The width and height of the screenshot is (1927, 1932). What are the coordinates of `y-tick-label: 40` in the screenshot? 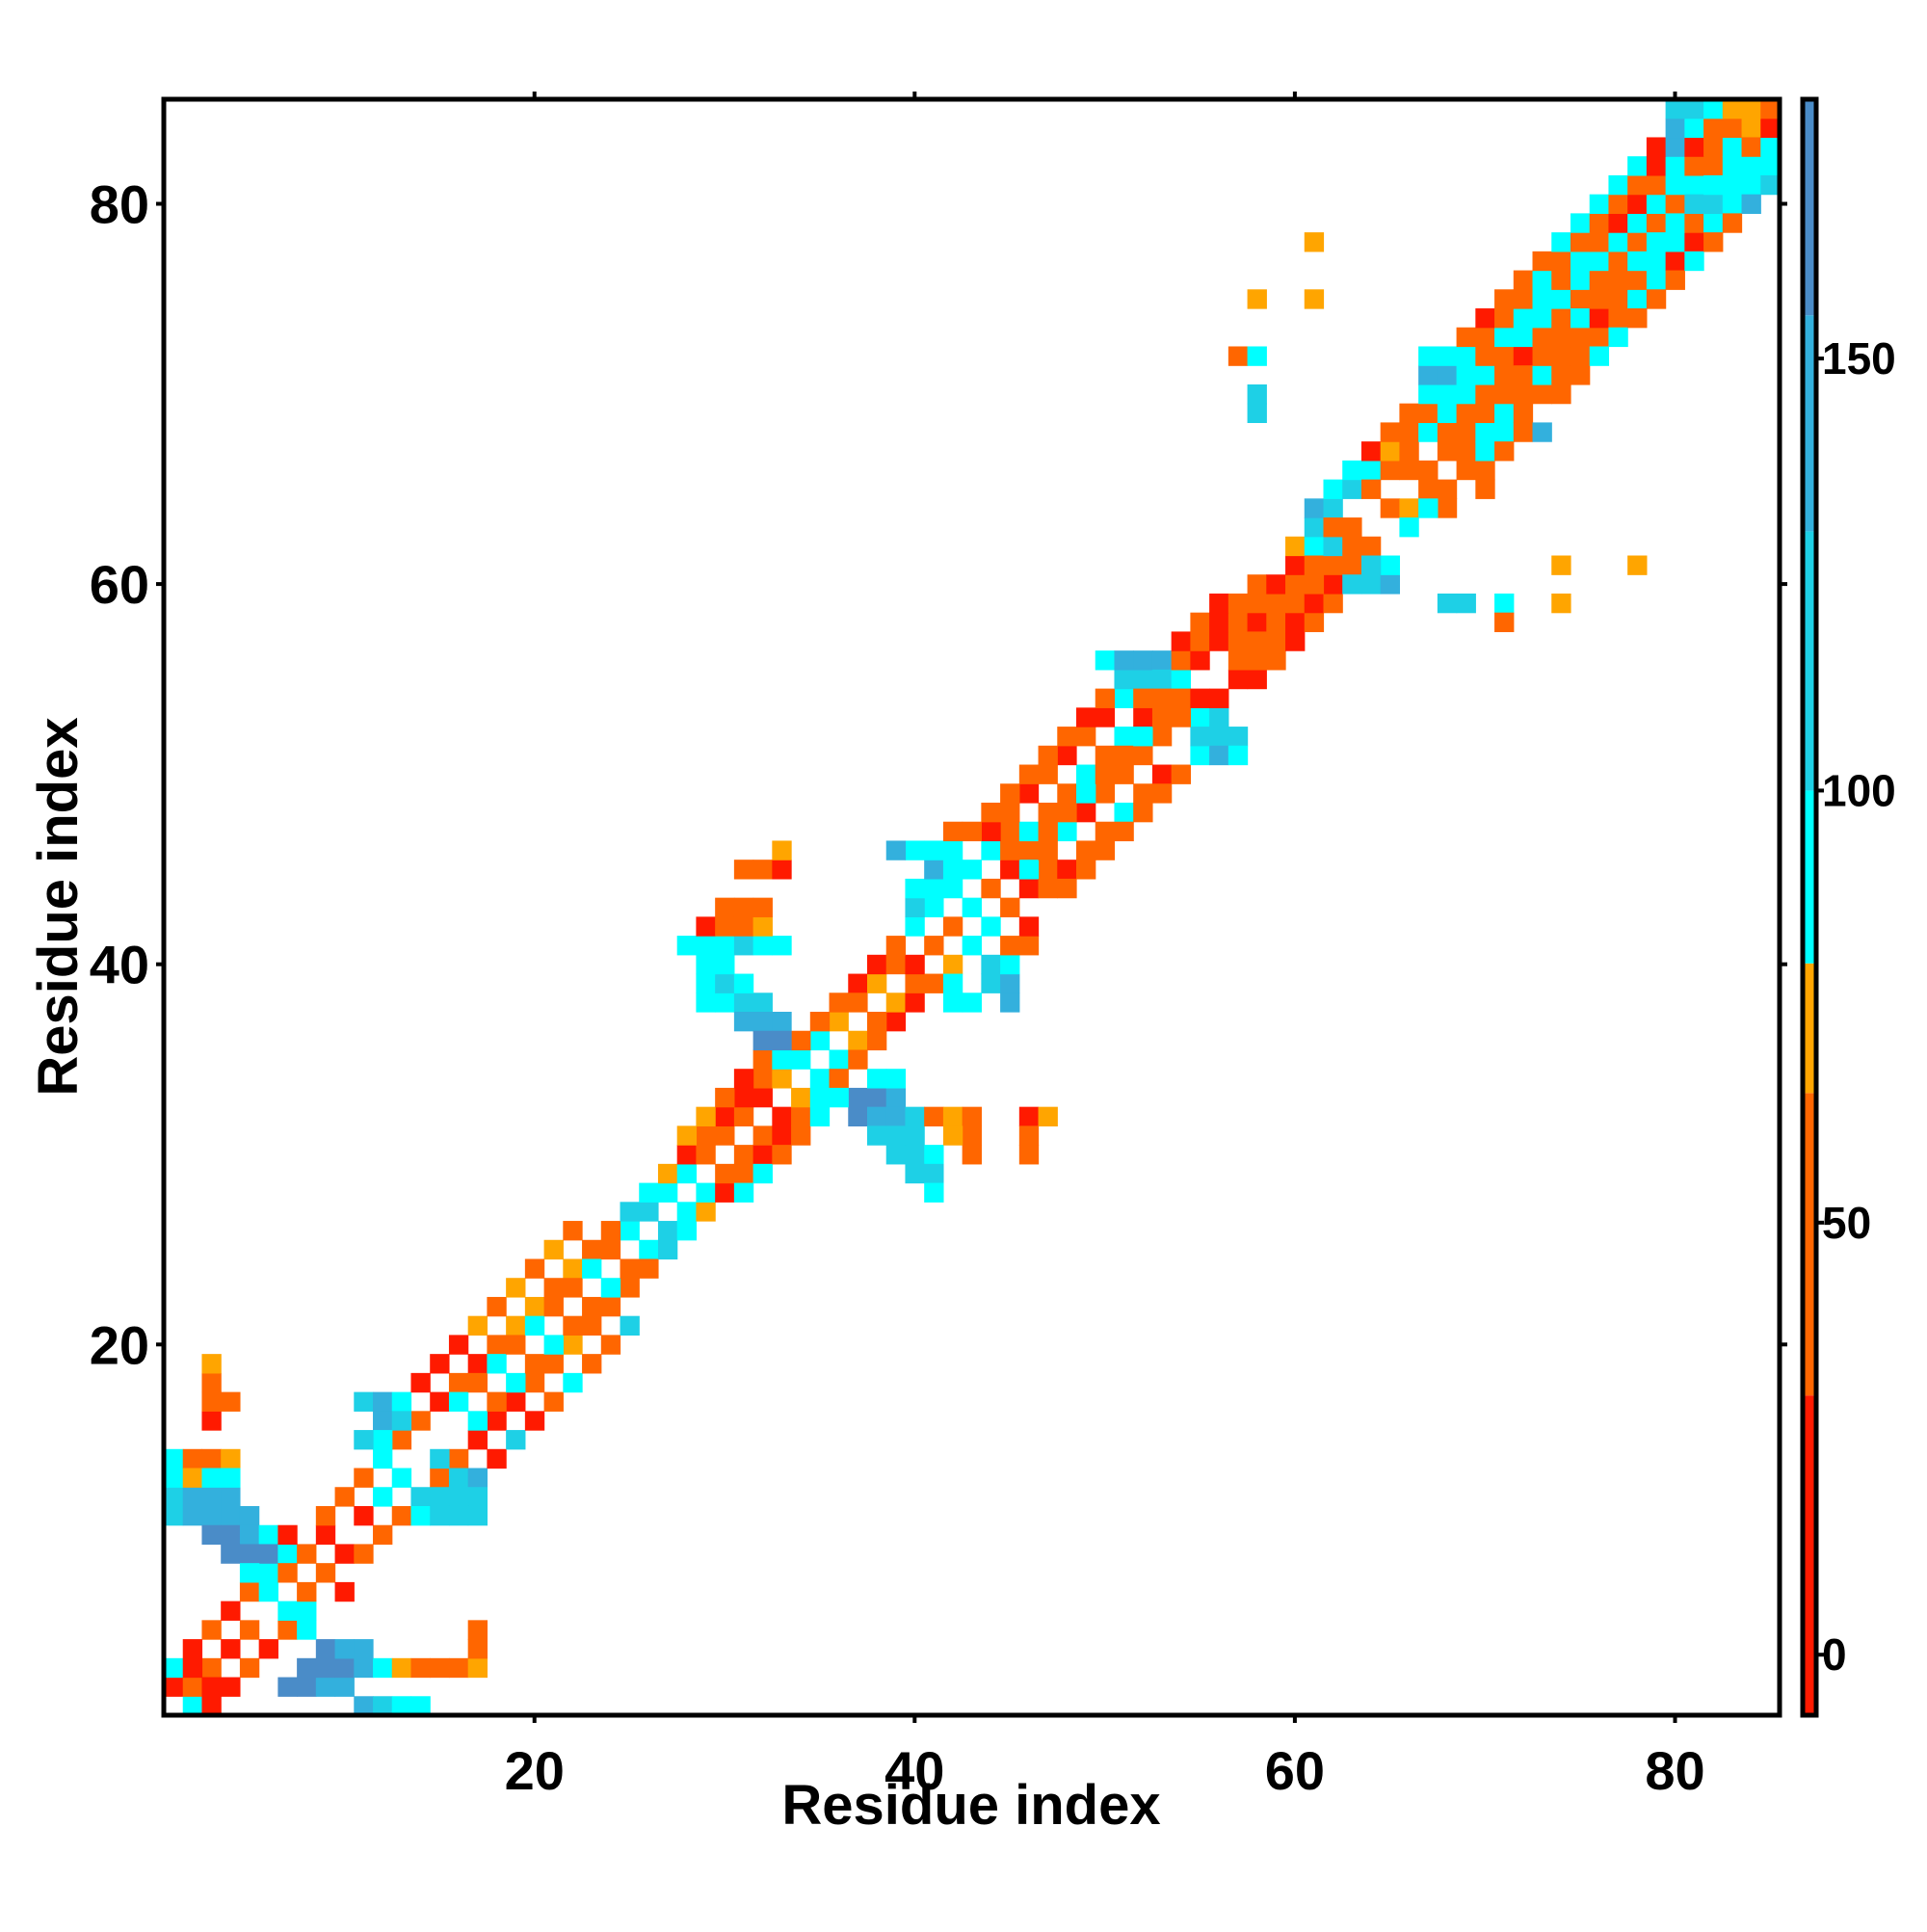 It's located at (120, 965).